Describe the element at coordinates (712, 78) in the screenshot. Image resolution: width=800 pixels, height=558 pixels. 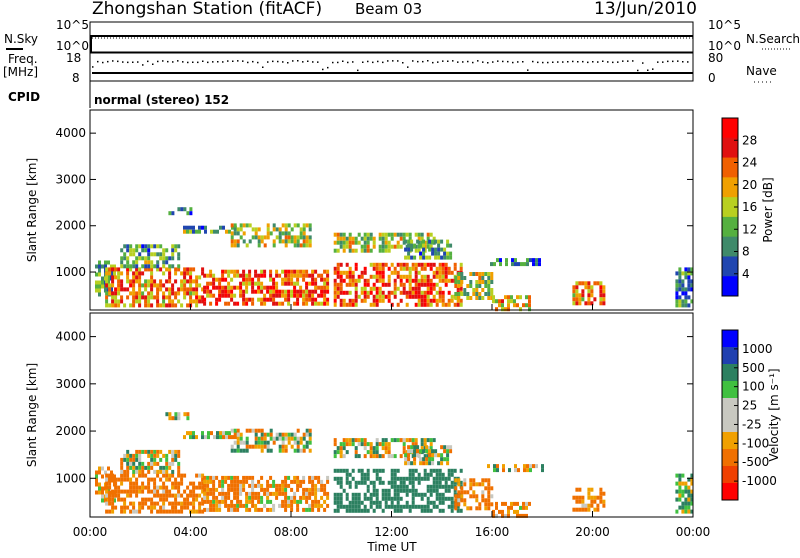
I see `nave-tick-bottom: 0` at that location.